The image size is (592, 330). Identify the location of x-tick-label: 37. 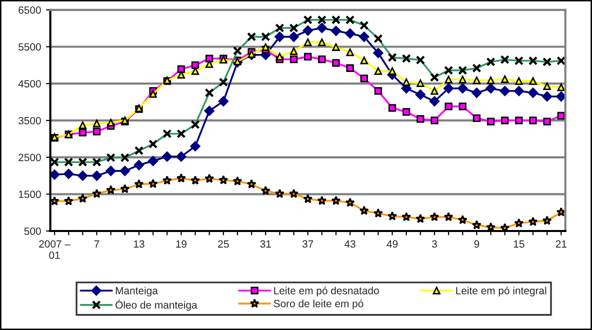
(308, 244).